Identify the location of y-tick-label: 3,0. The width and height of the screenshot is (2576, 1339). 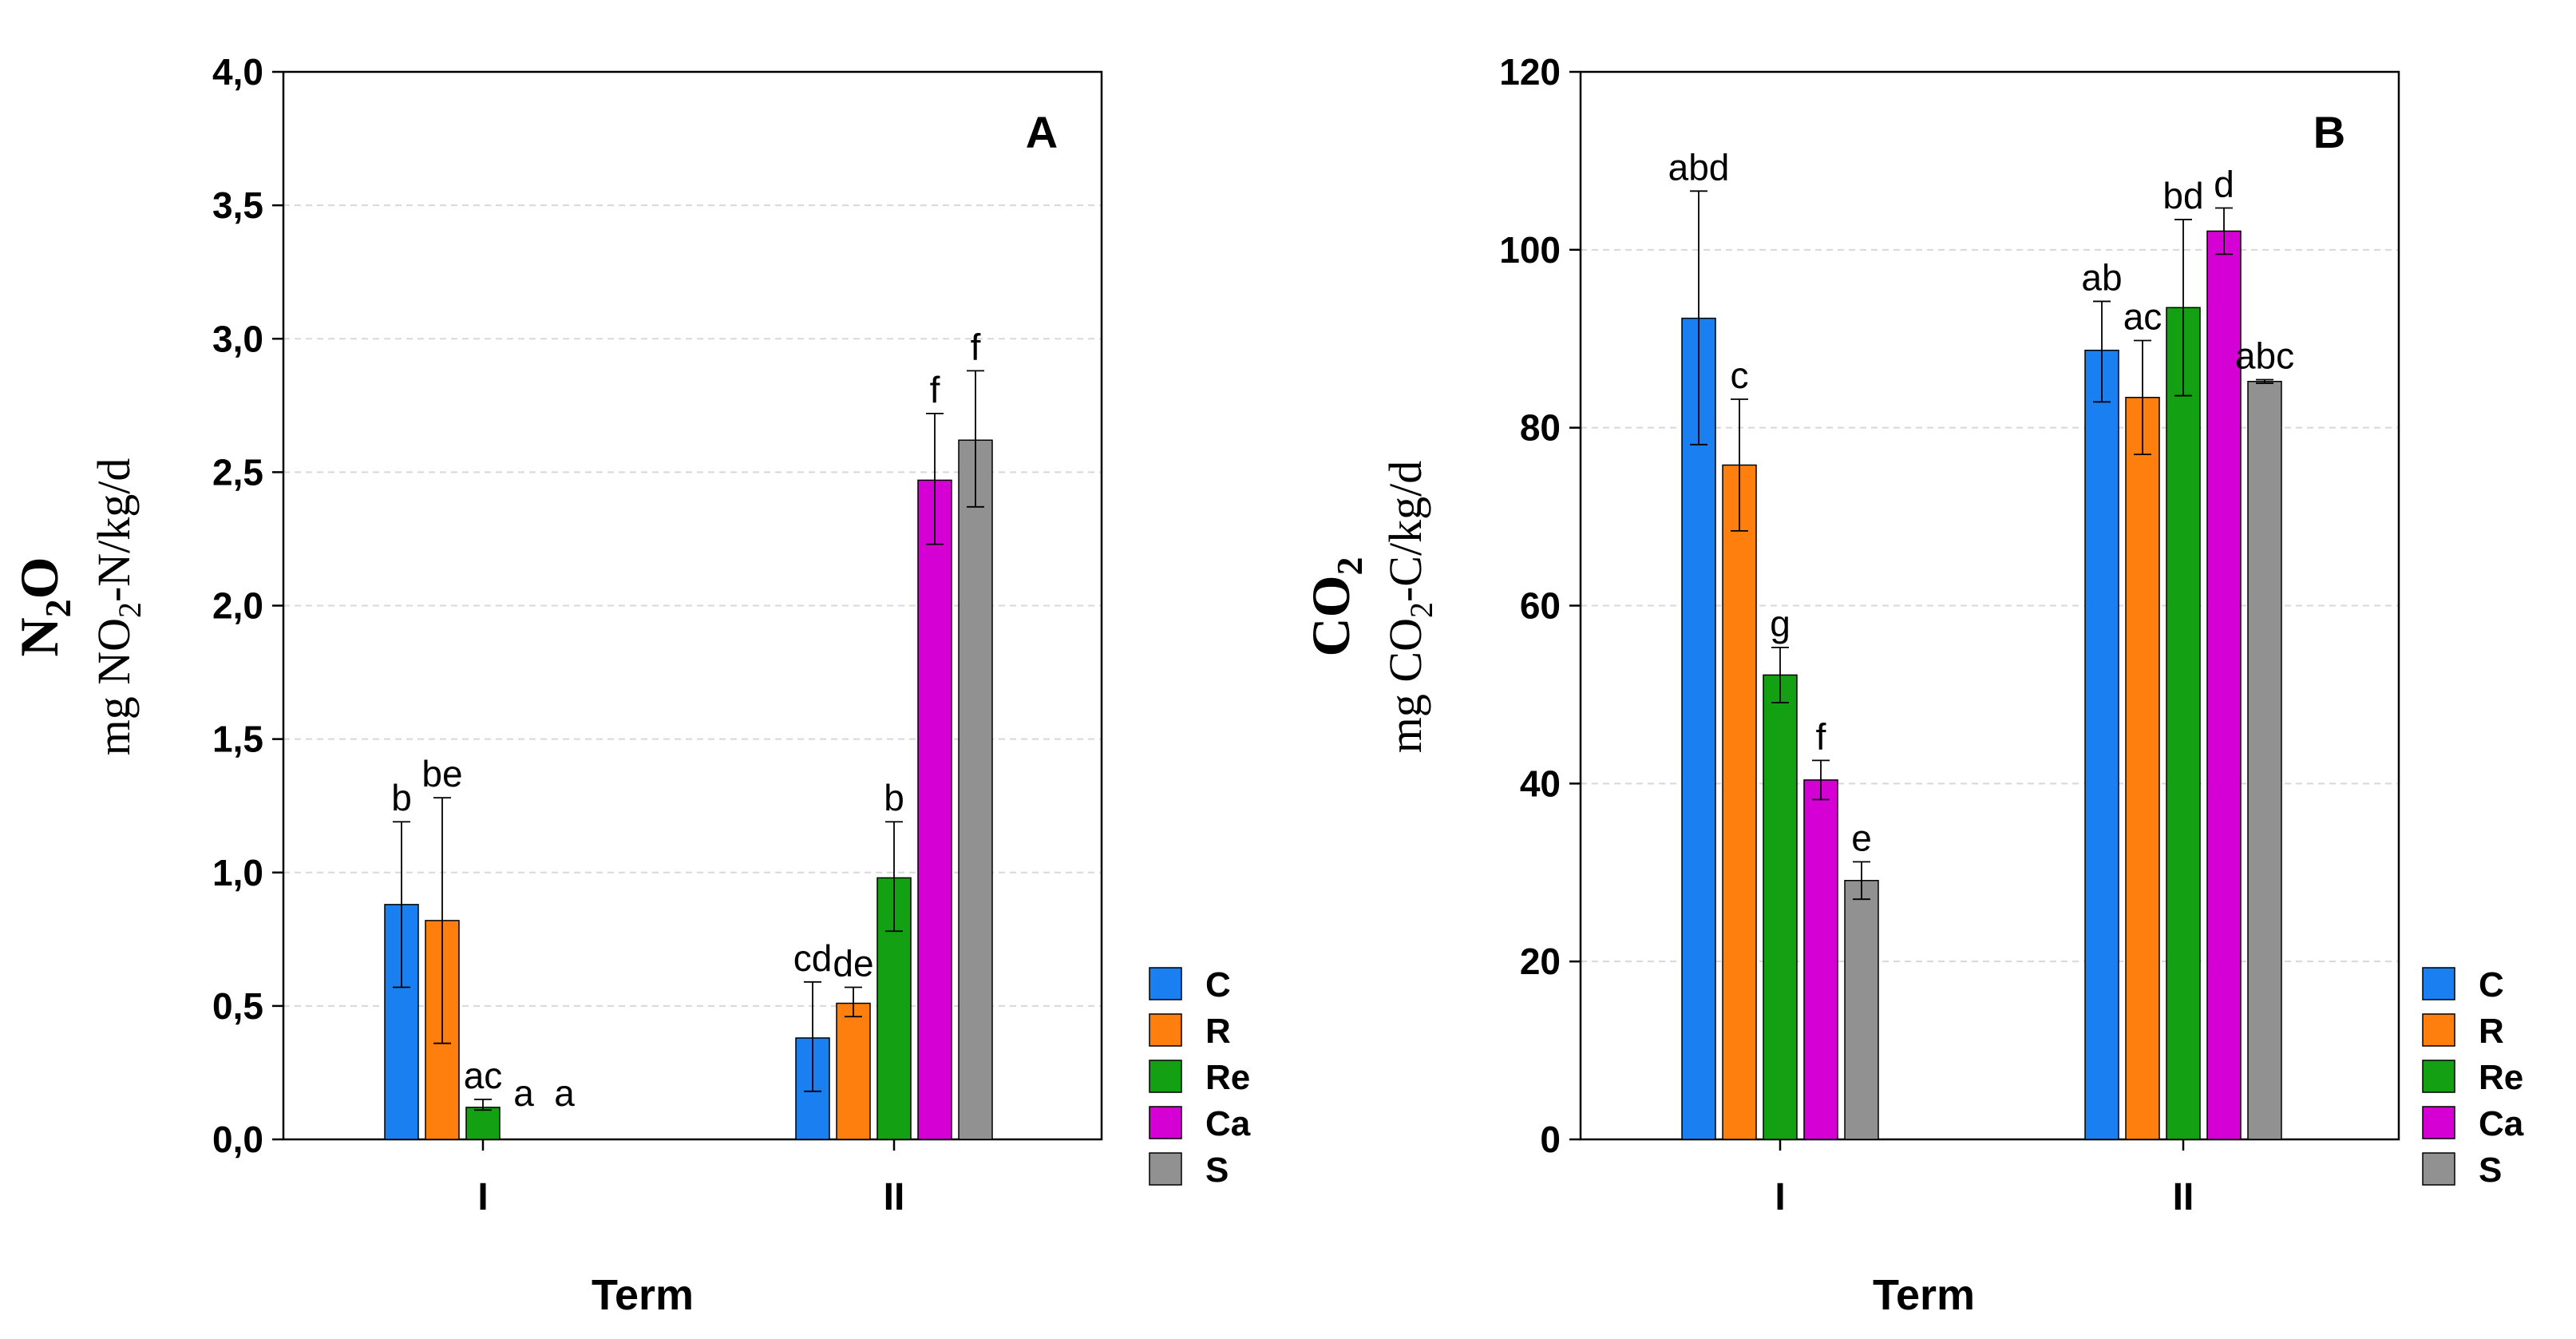
(238, 338).